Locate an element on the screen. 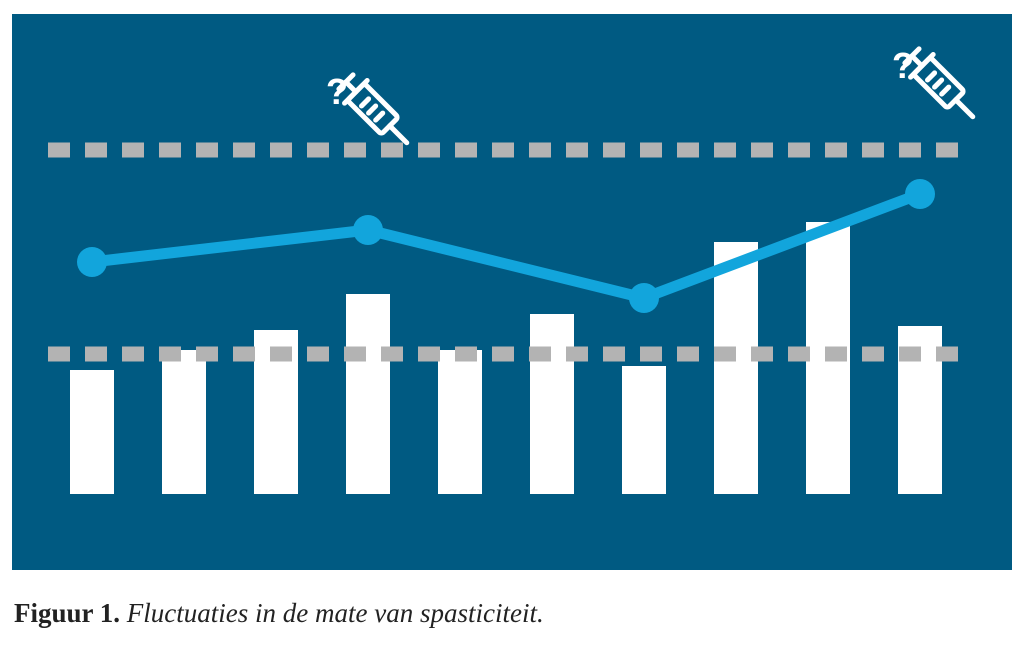  caption-text: Fluctuaties in de mate van spasticiteit. is located at coordinates (335, 613).